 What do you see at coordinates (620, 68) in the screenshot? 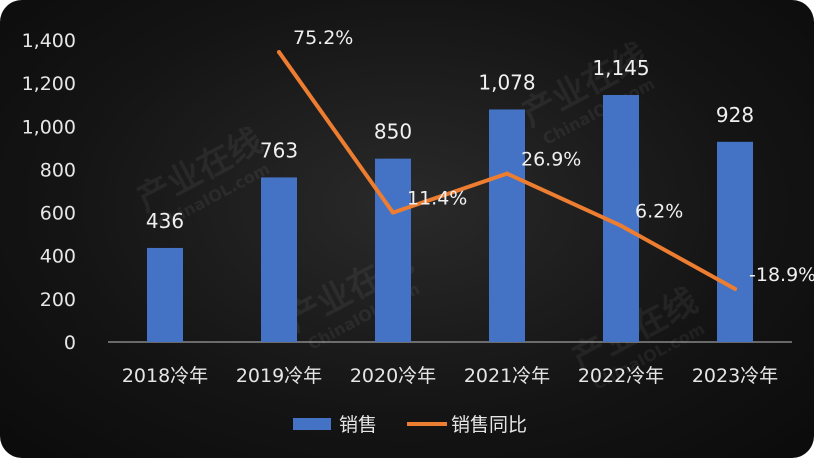
I see `bar-value-label: 1,145` at bounding box center [620, 68].